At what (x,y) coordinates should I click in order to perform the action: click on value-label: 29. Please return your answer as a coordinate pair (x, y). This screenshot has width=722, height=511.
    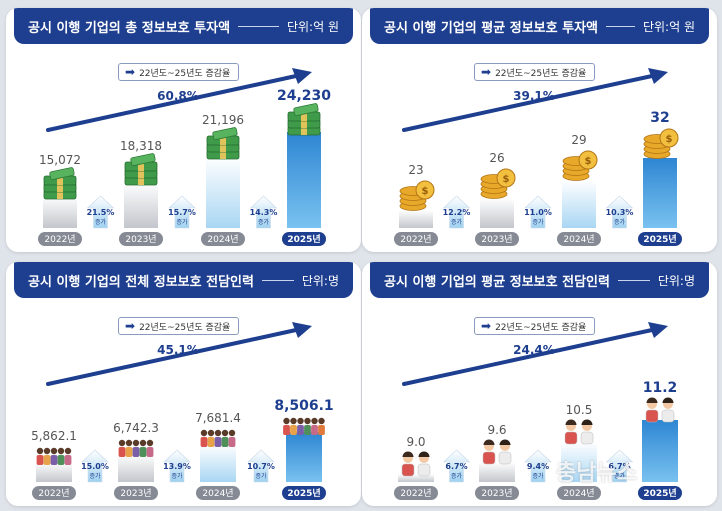
    Looking at the image, I should click on (578, 140).